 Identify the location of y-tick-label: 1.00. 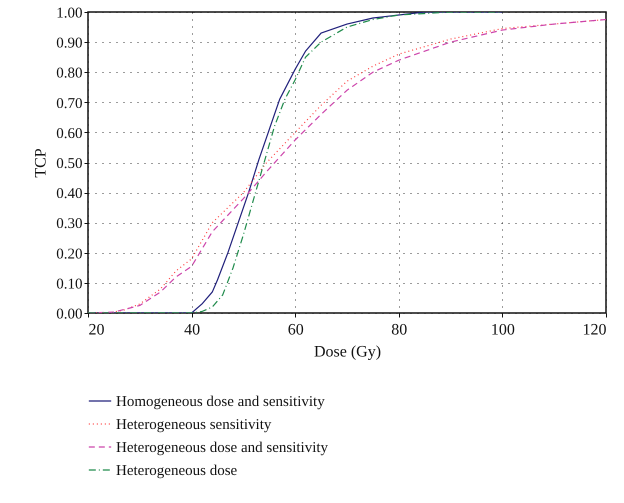
(69, 14).